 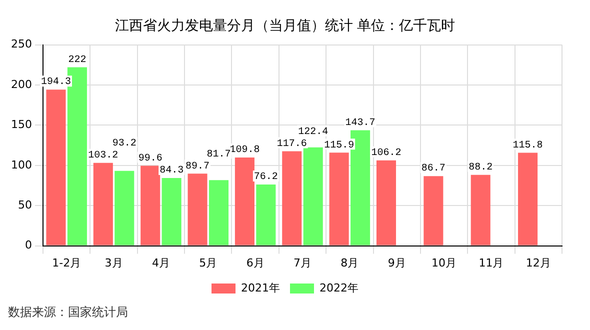 I want to click on source-note: 数据来源：国家统计局, so click(x=68, y=312).